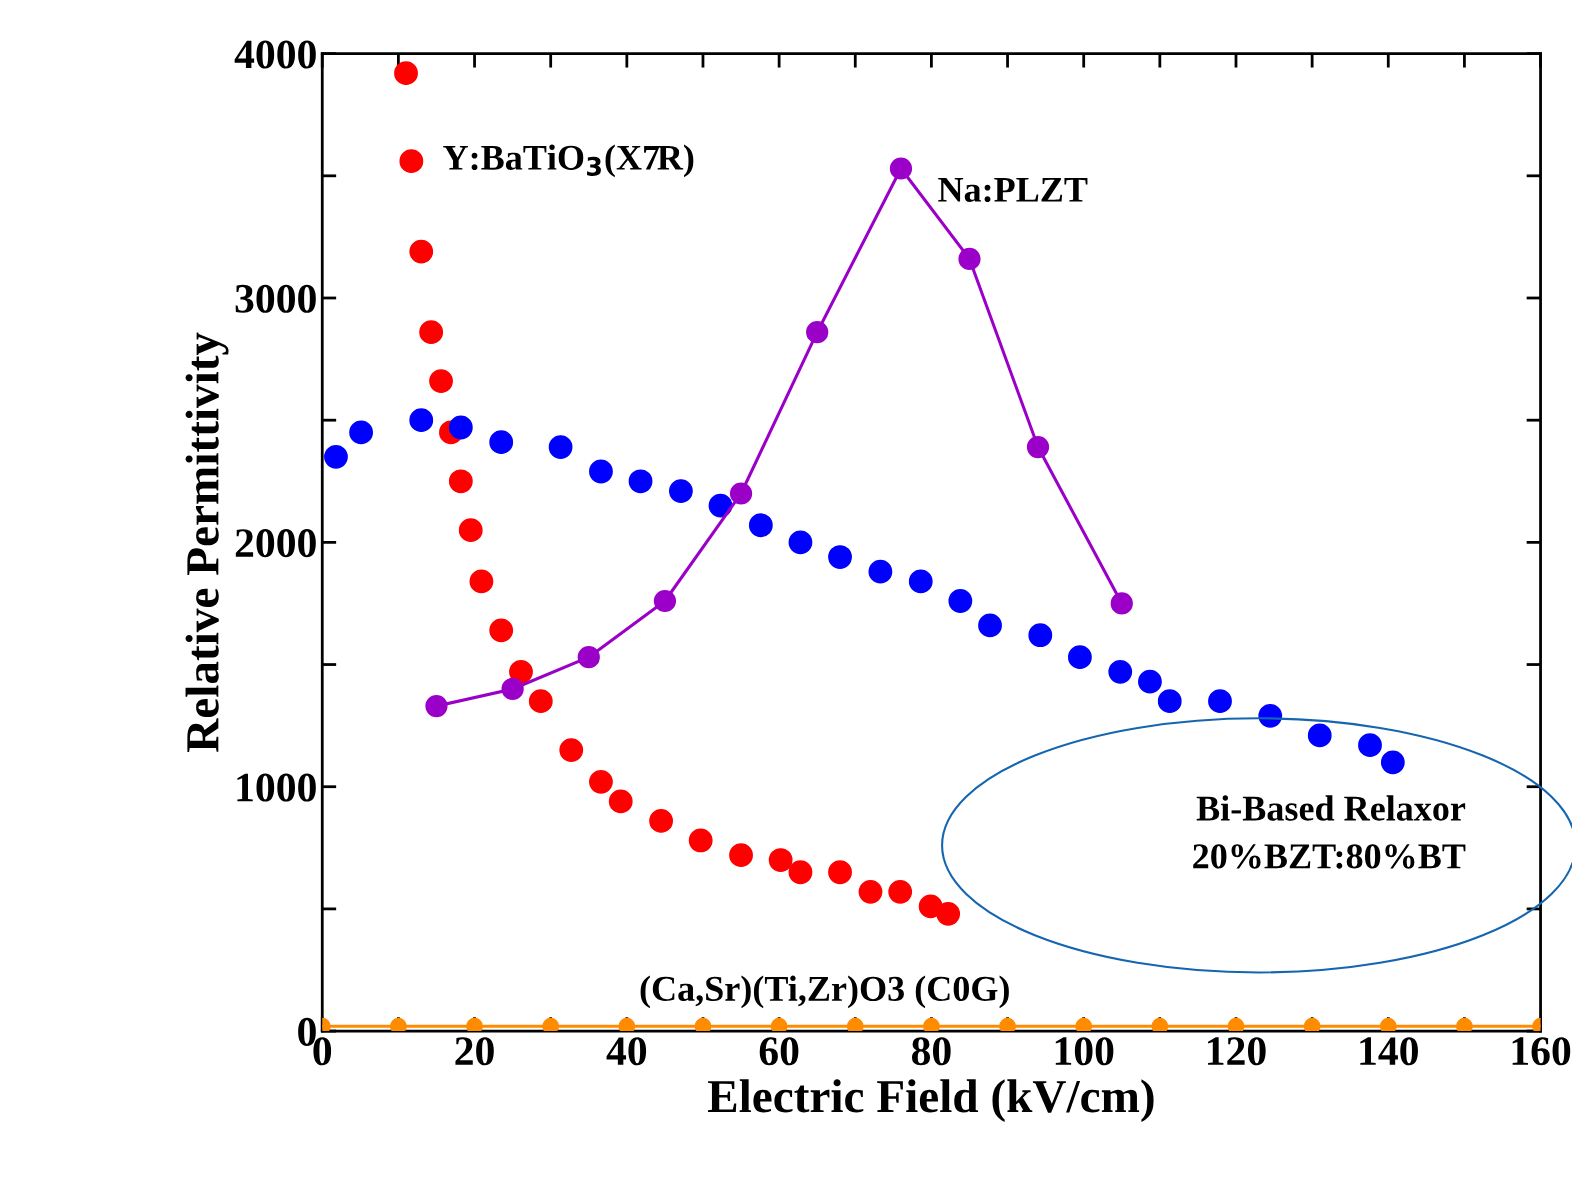 This screenshot has height=1192, width=1572. Describe the element at coordinates (626, 1051) in the screenshot. I see `x-tick-label: 40` at that location.